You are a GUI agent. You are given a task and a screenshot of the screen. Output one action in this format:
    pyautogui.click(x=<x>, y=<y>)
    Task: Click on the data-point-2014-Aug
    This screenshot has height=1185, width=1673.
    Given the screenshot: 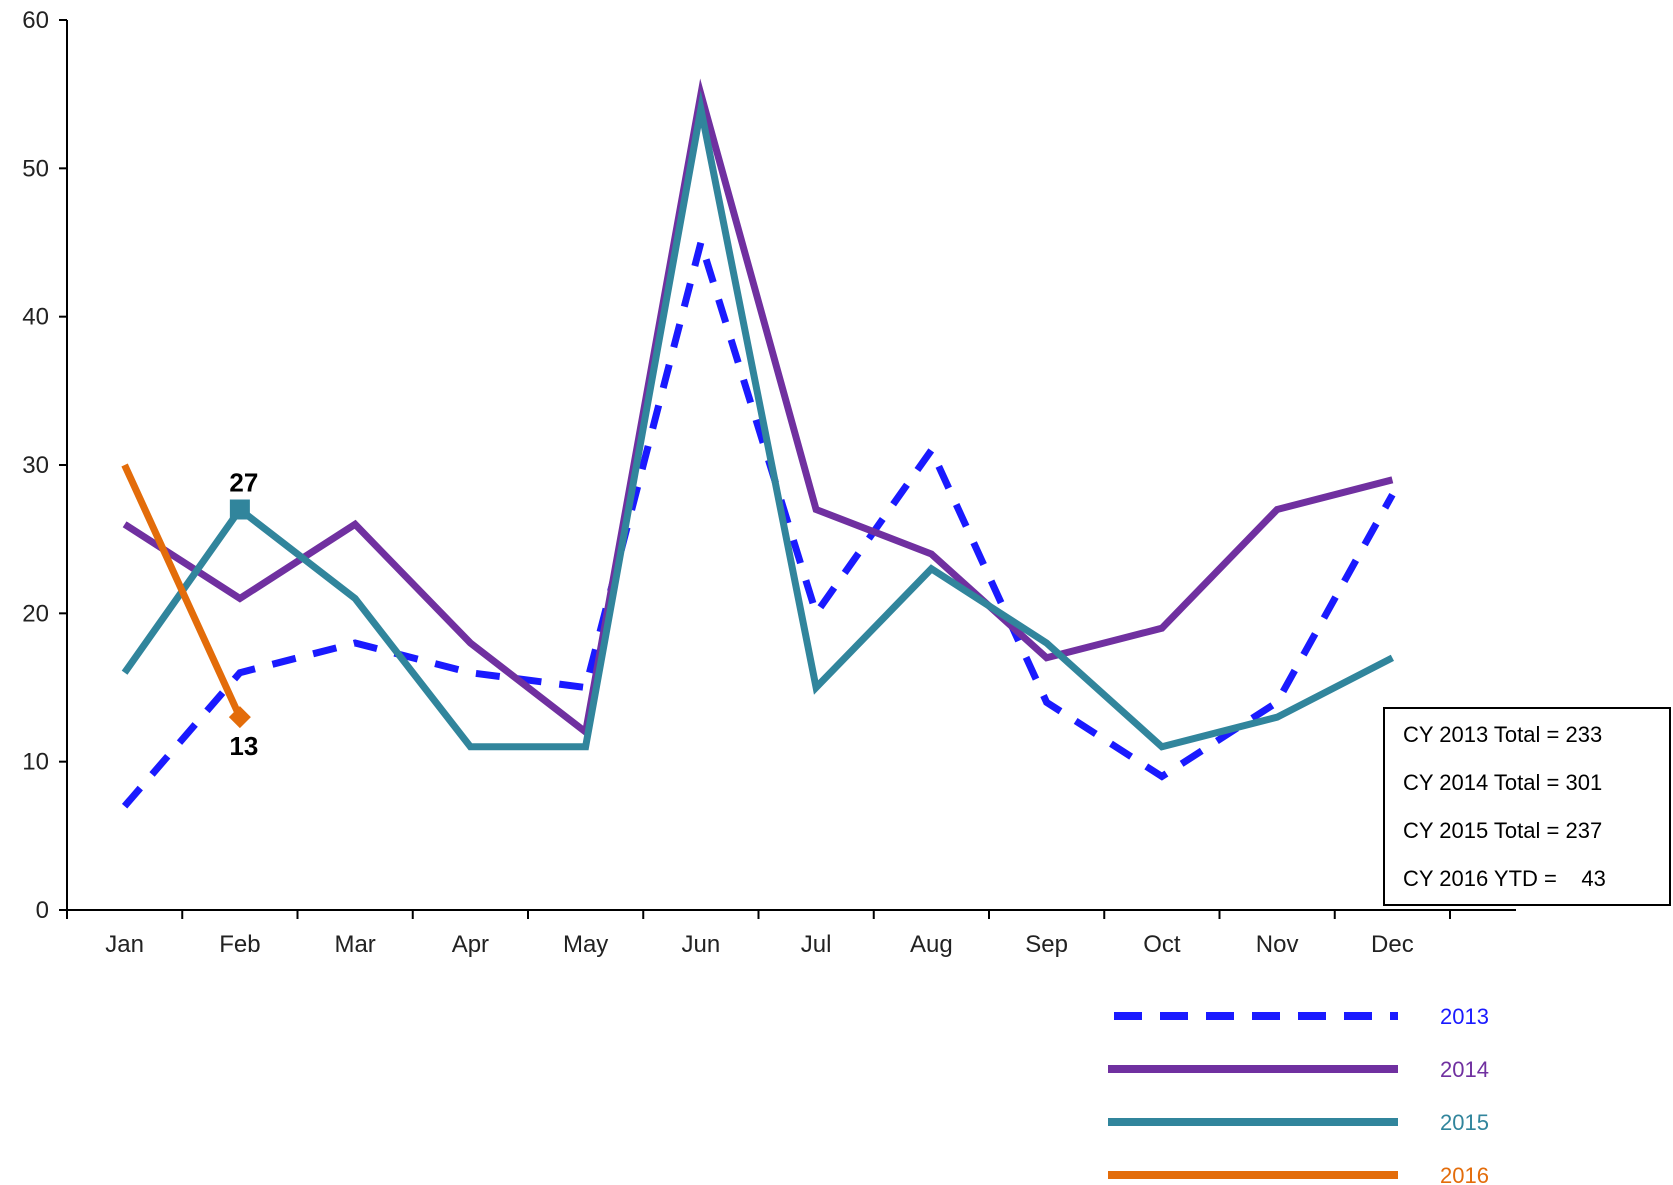 What is the action you would take?
    pyautogui.click(x=931, y=554)
    